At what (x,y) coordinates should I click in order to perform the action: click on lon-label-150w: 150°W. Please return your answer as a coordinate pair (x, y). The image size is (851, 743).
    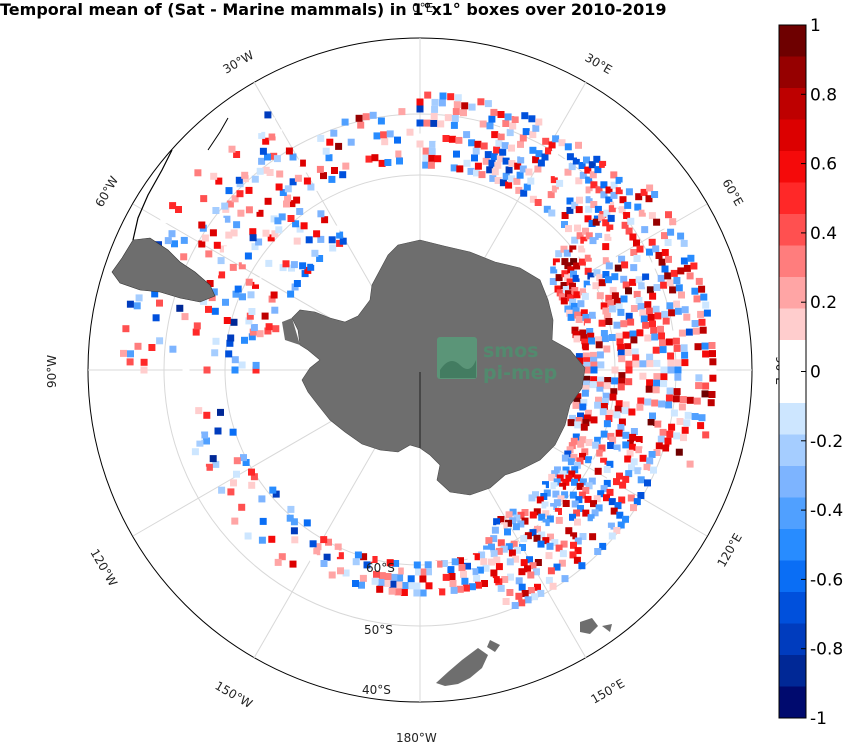
    Looking at the image, I should click on (234, 694).